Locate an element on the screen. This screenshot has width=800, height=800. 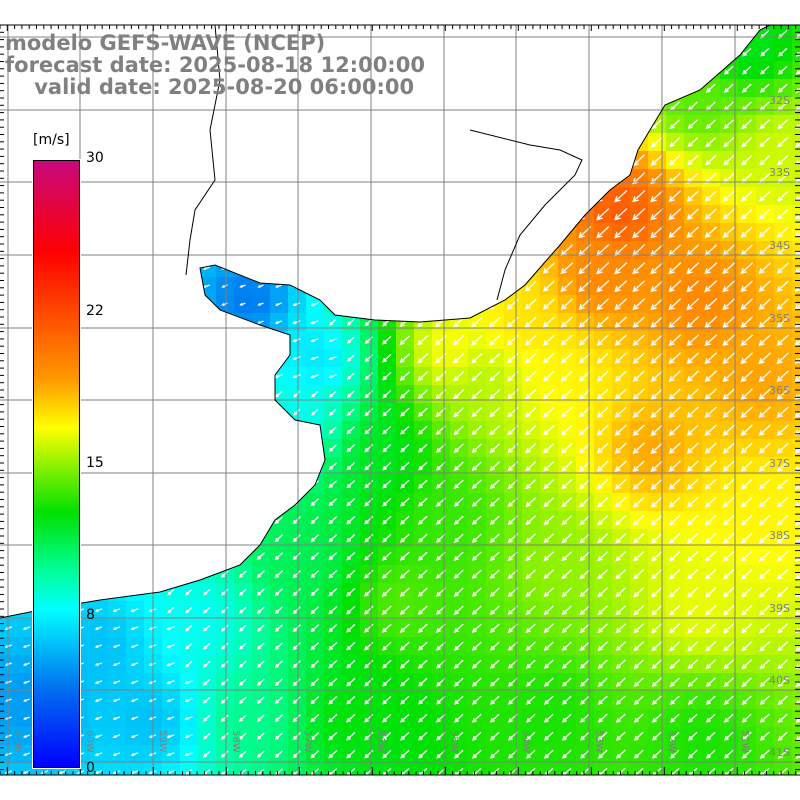
longitude-label: 51W is located at coordinates (744, 741).